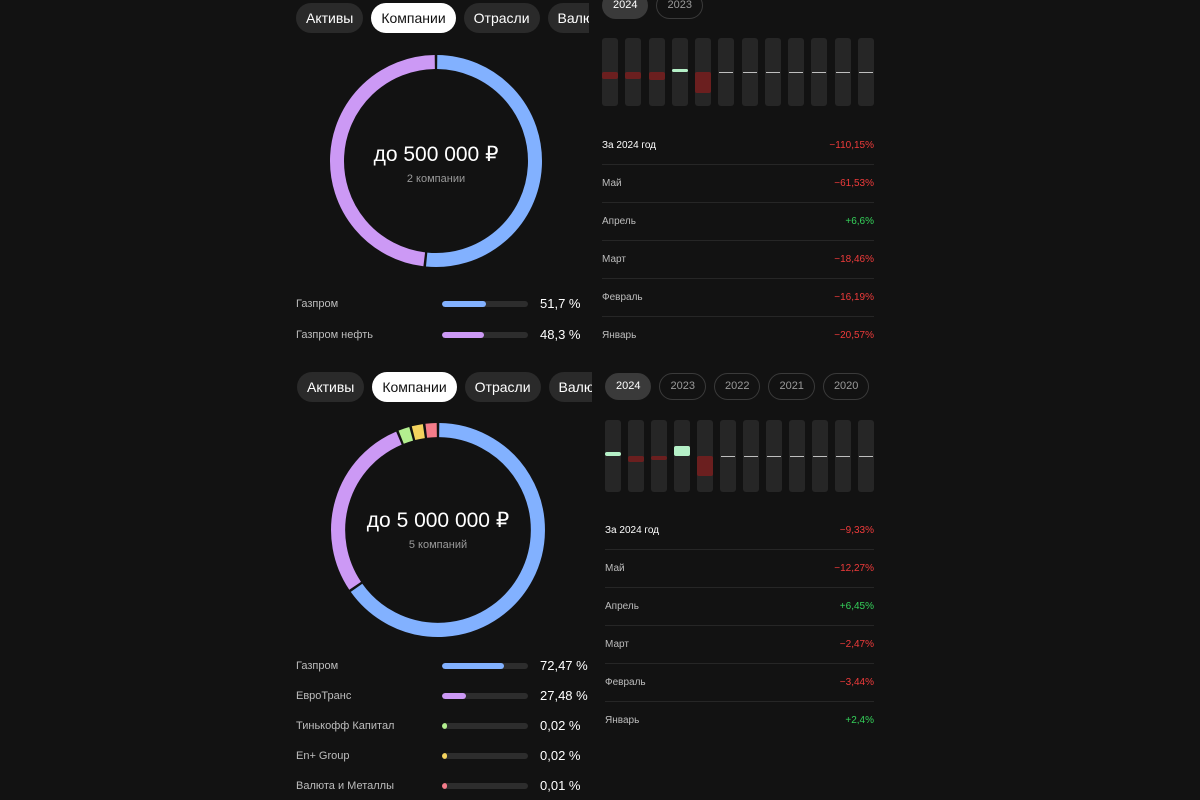 This screenshot has height=800, width=1200. Describe the element at coordinates (856, 530) in the screenshot. I see `returns-value: −9,33%` at that location.